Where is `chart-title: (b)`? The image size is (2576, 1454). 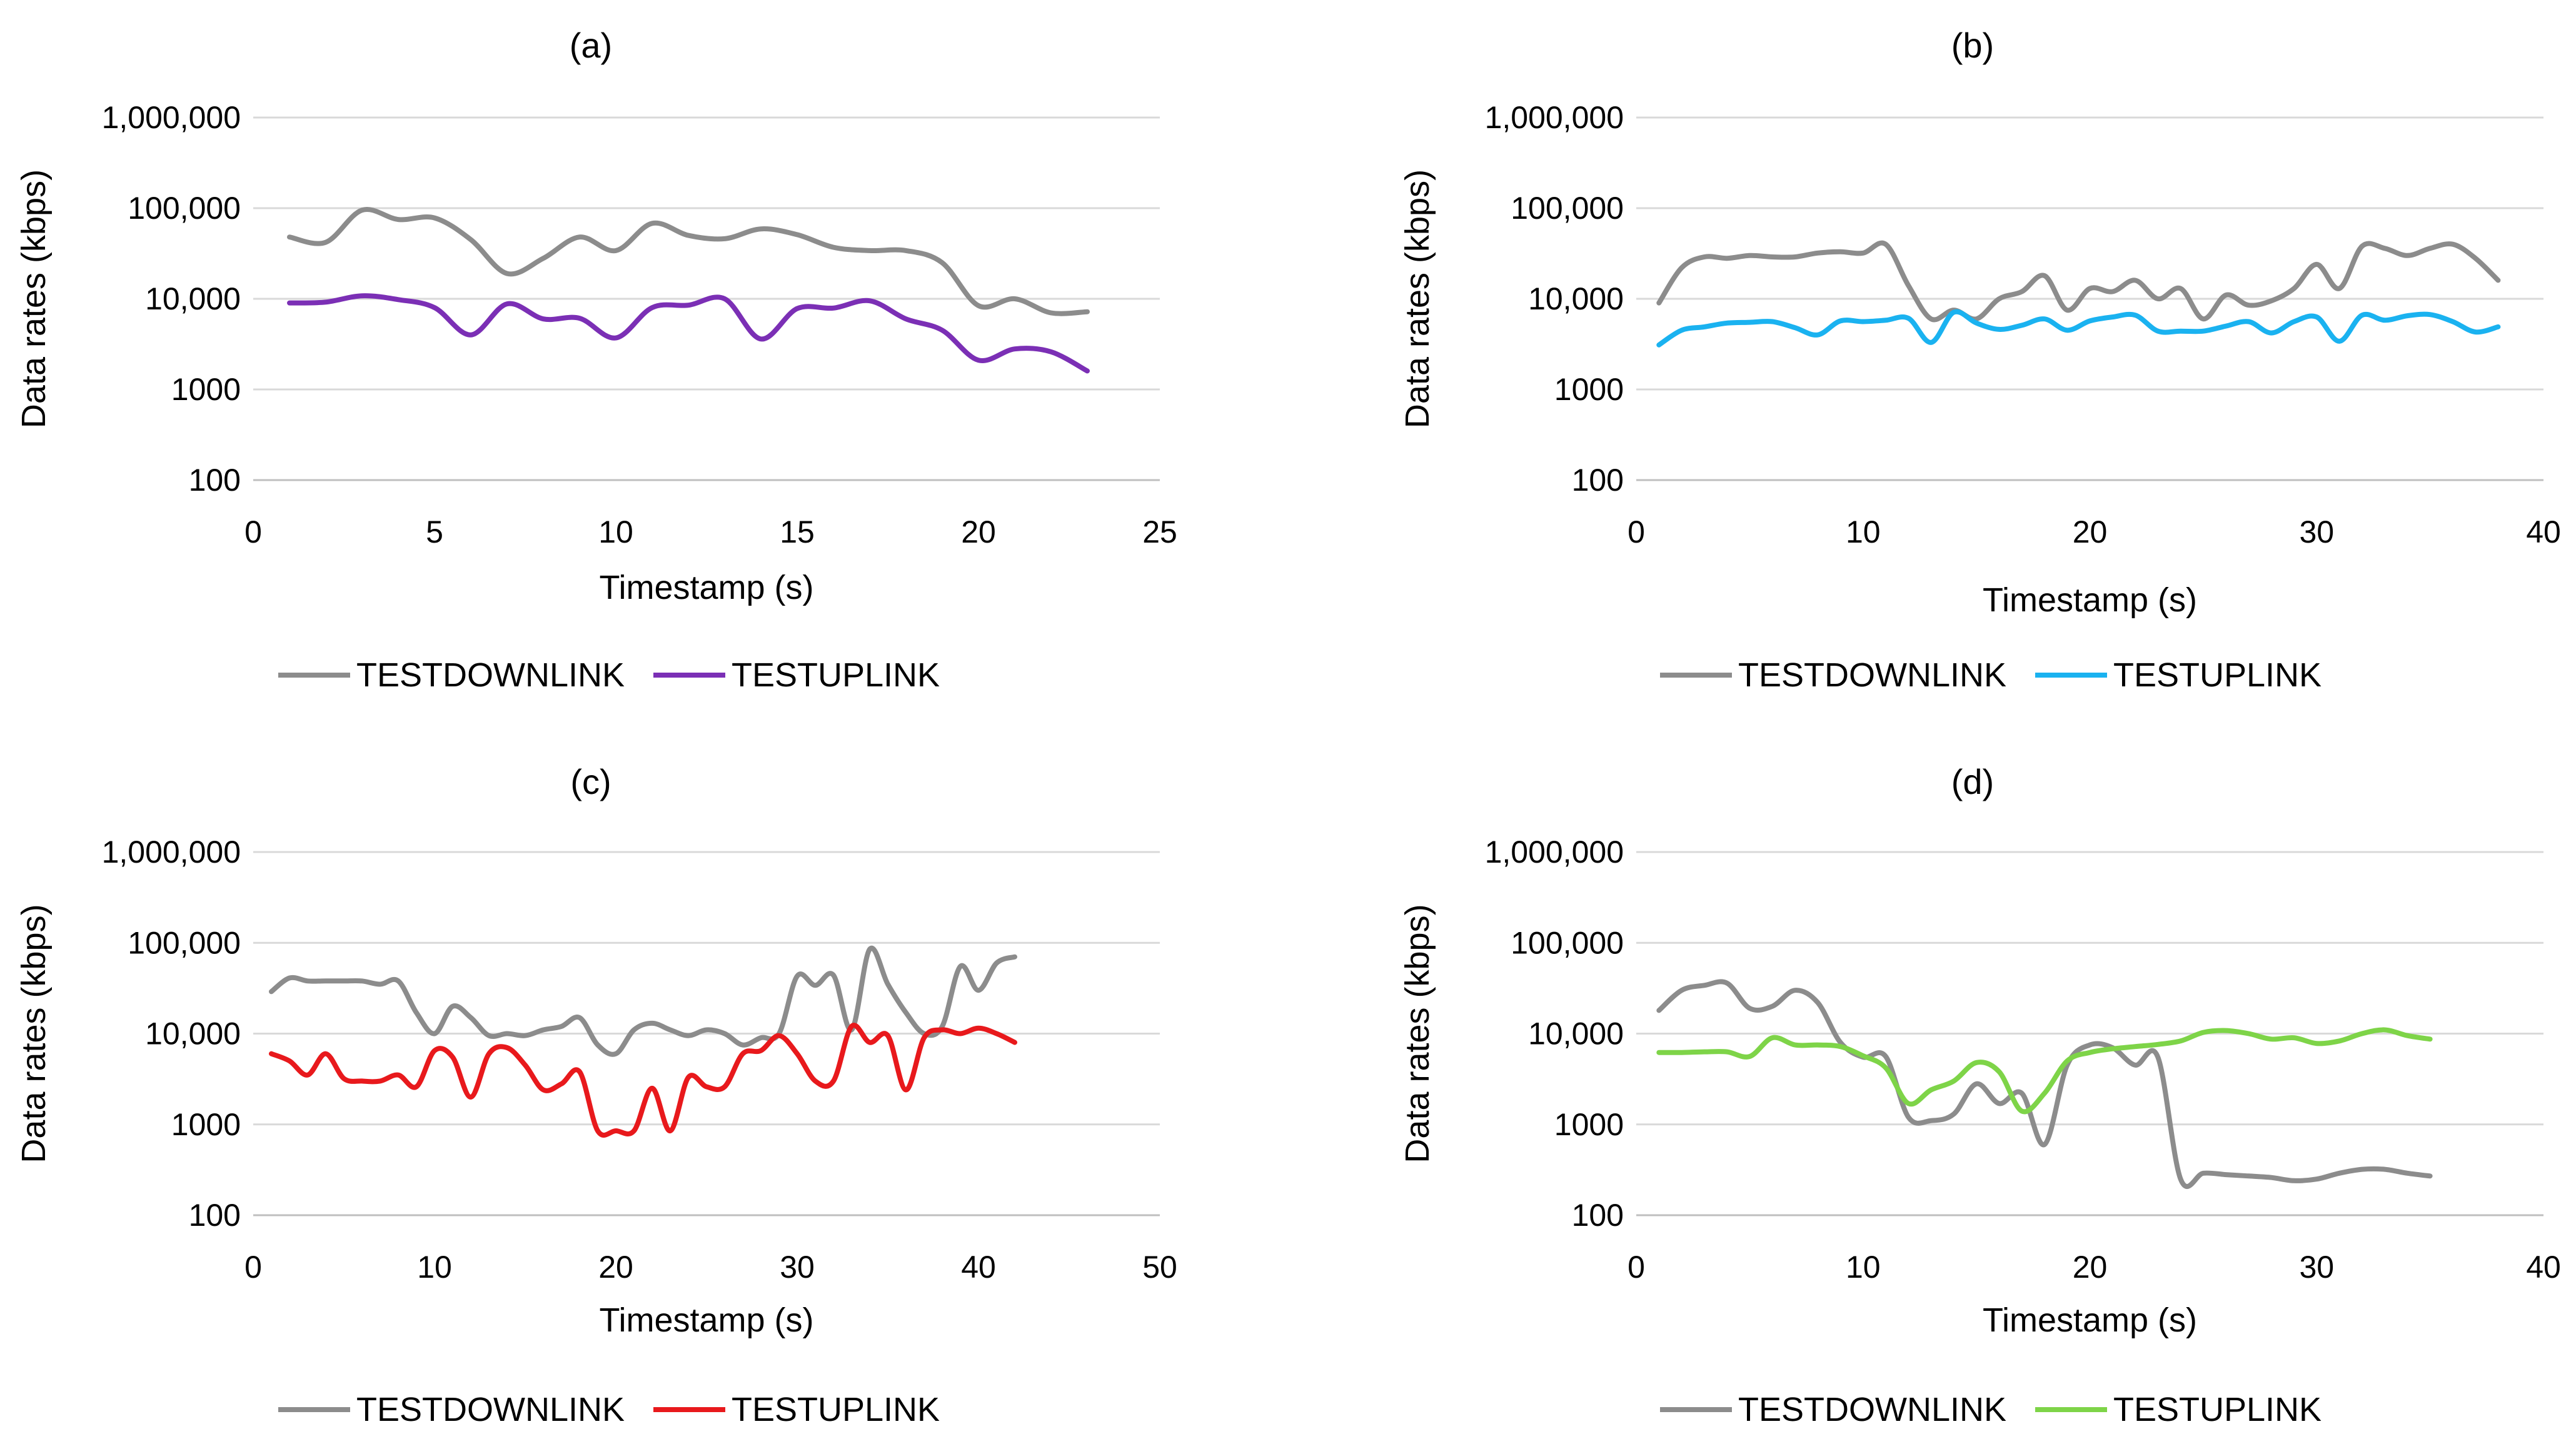 chart-title: (b) is located at coordinates (1972, 45).